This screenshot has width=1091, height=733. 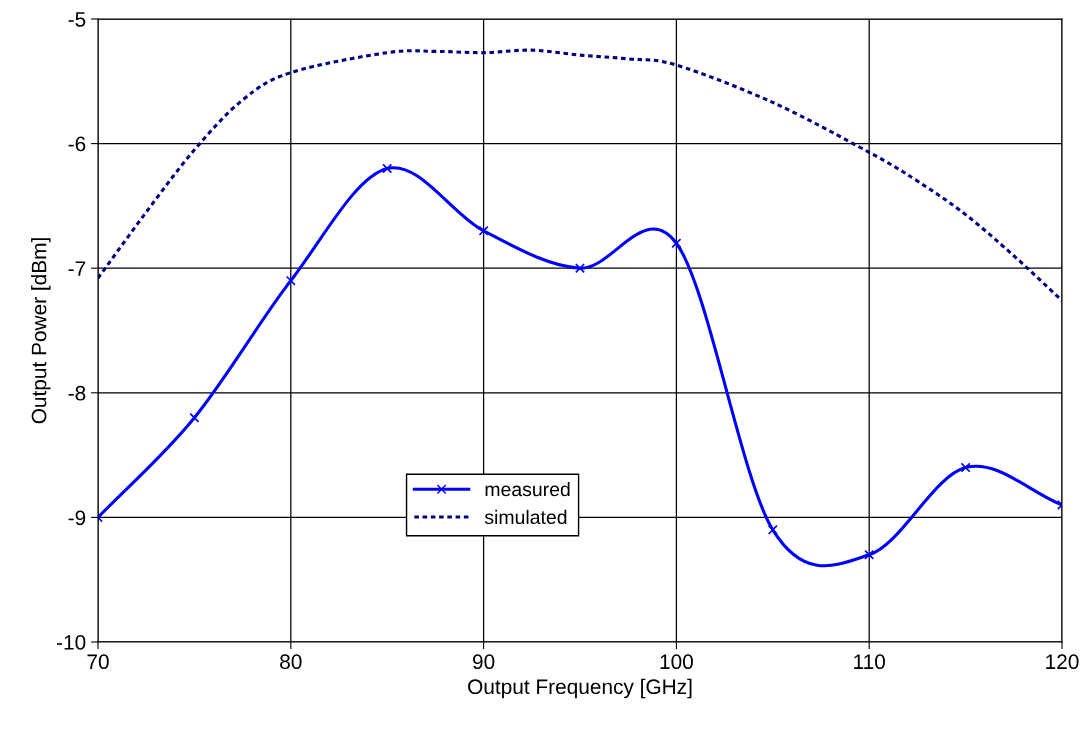 I want to click on x-tick-label: 70, so click(x=98, y=662).